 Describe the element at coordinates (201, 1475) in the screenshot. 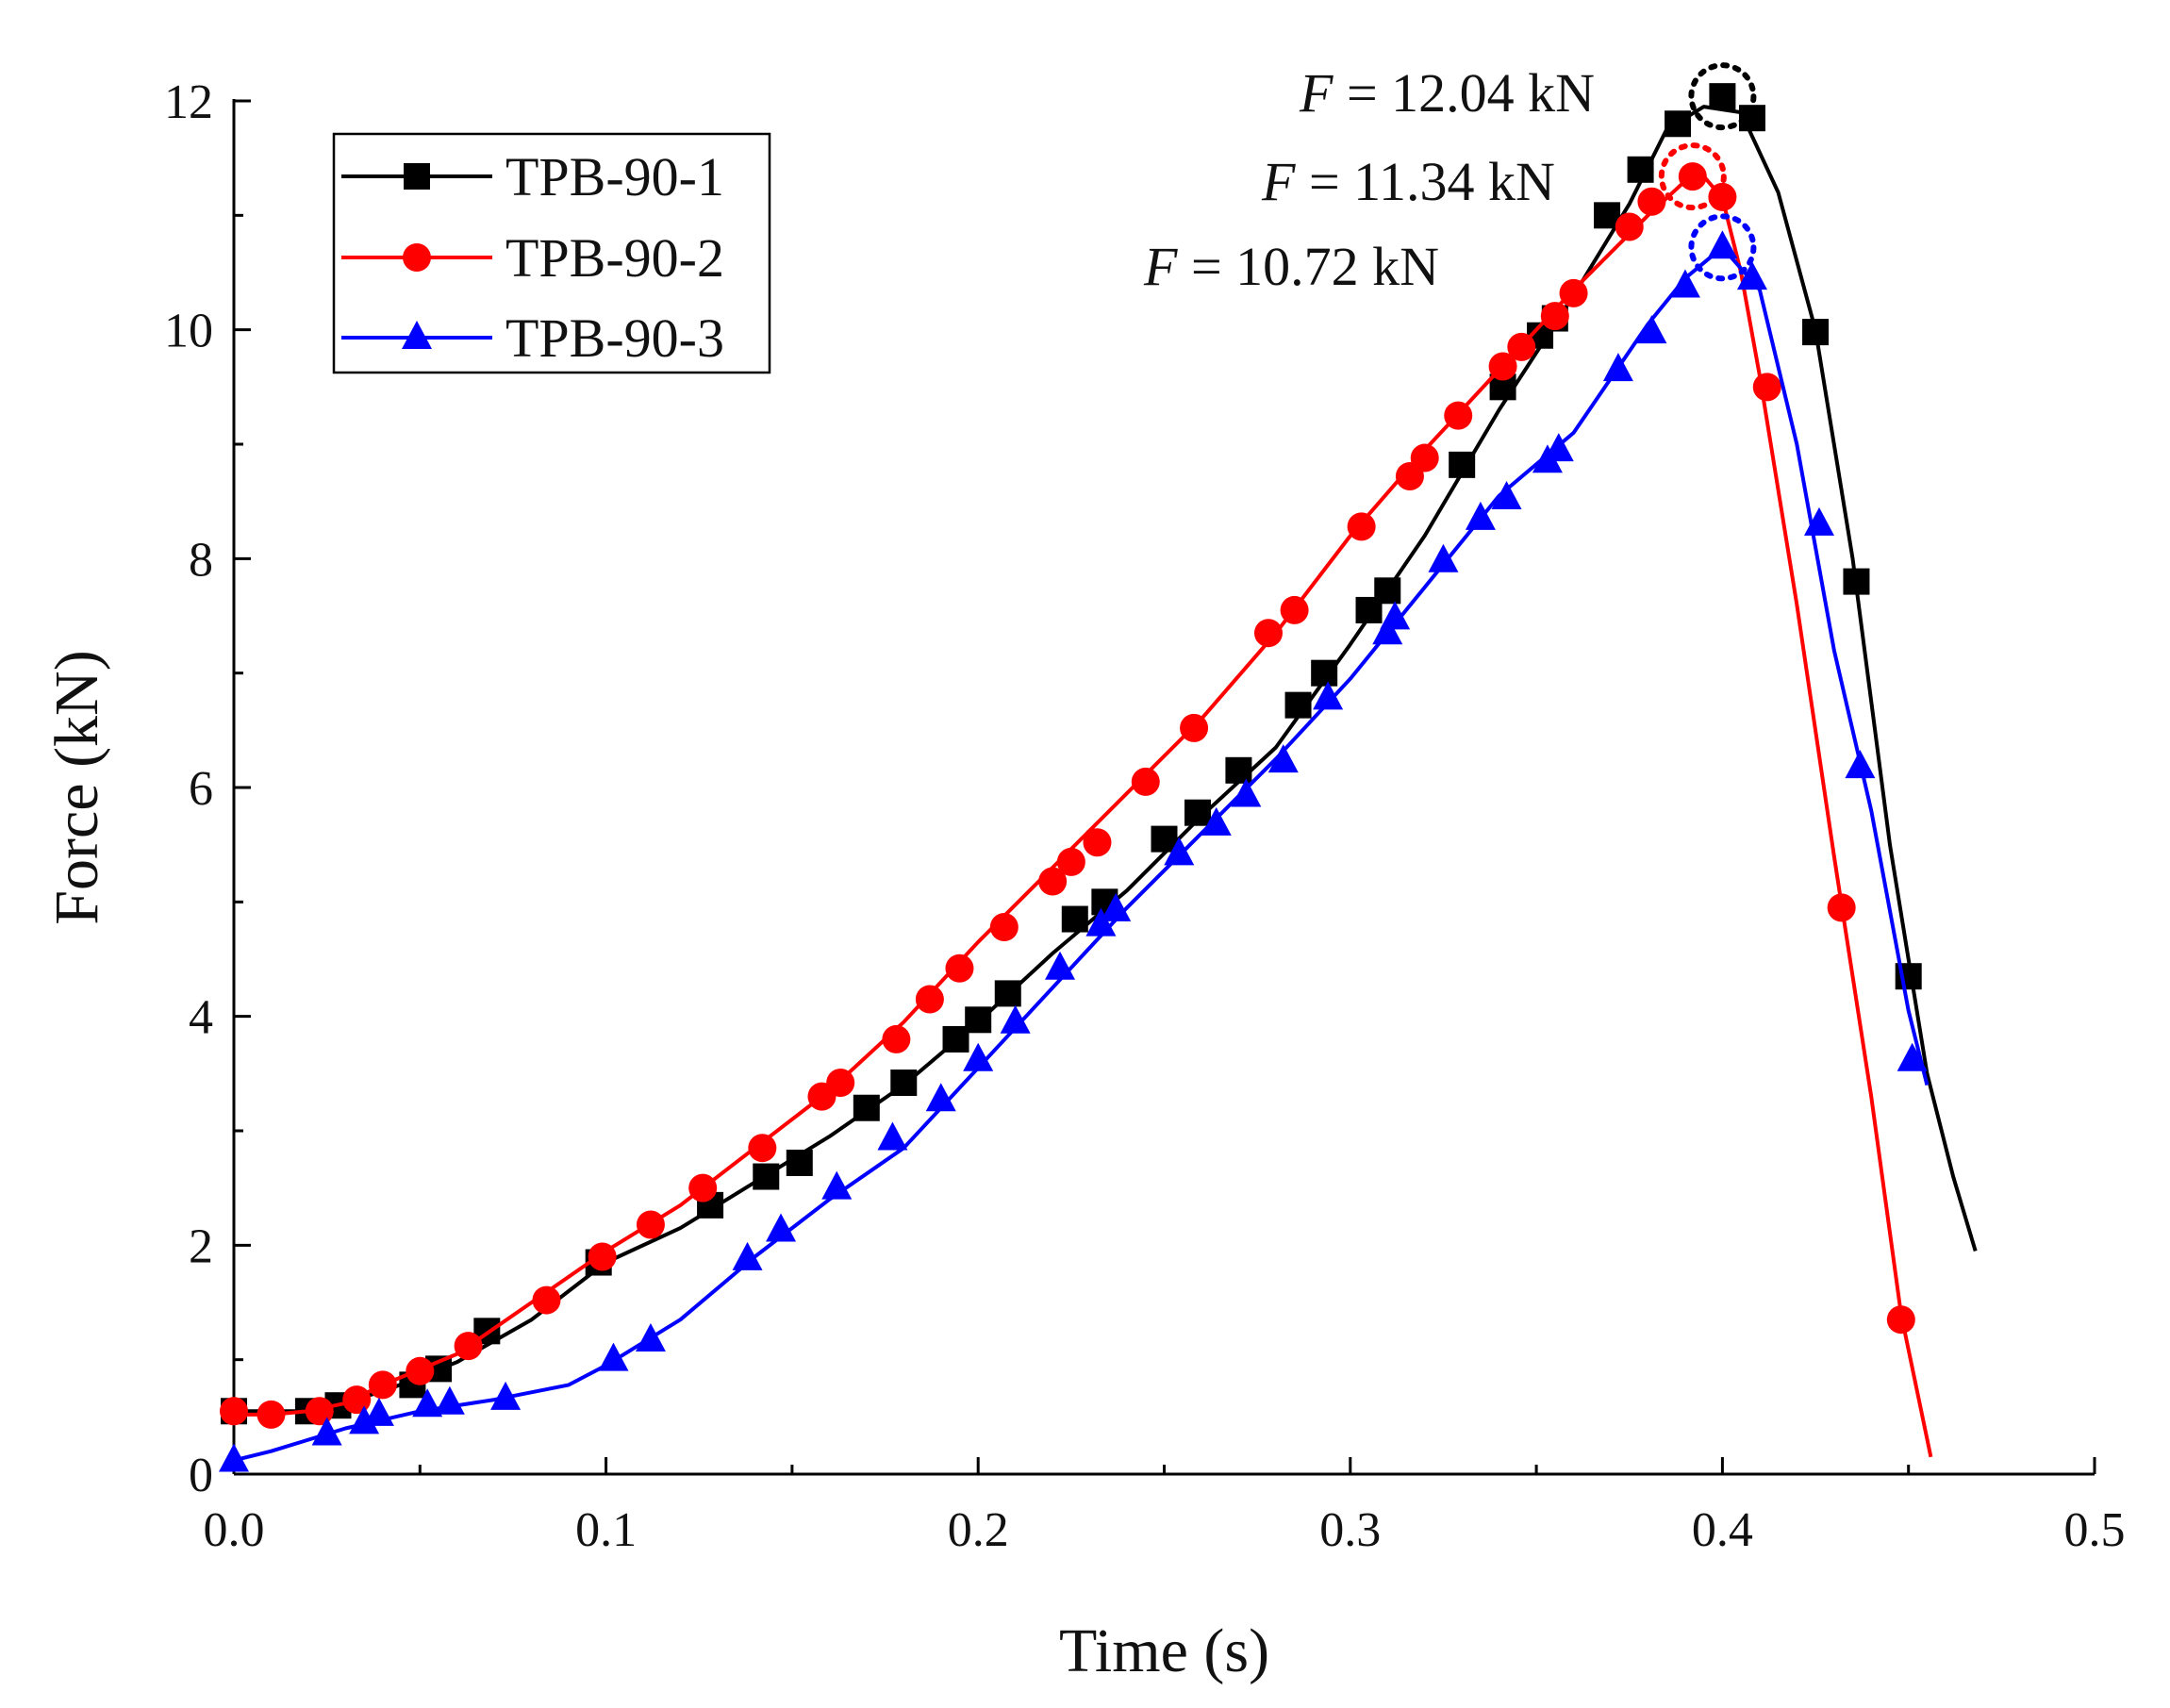

I see `y-tick-label: 0` at that location.